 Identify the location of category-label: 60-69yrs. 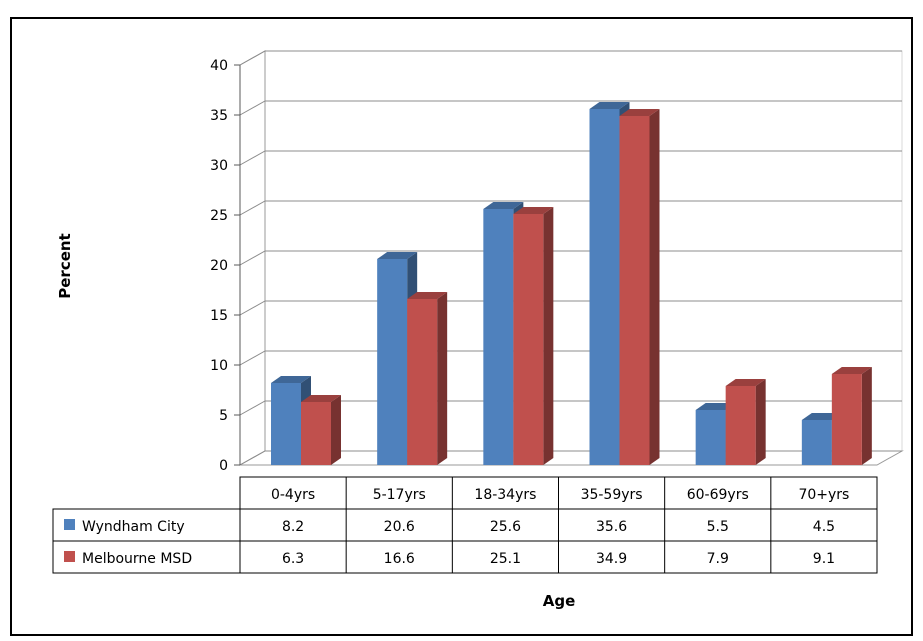
(718, 495).